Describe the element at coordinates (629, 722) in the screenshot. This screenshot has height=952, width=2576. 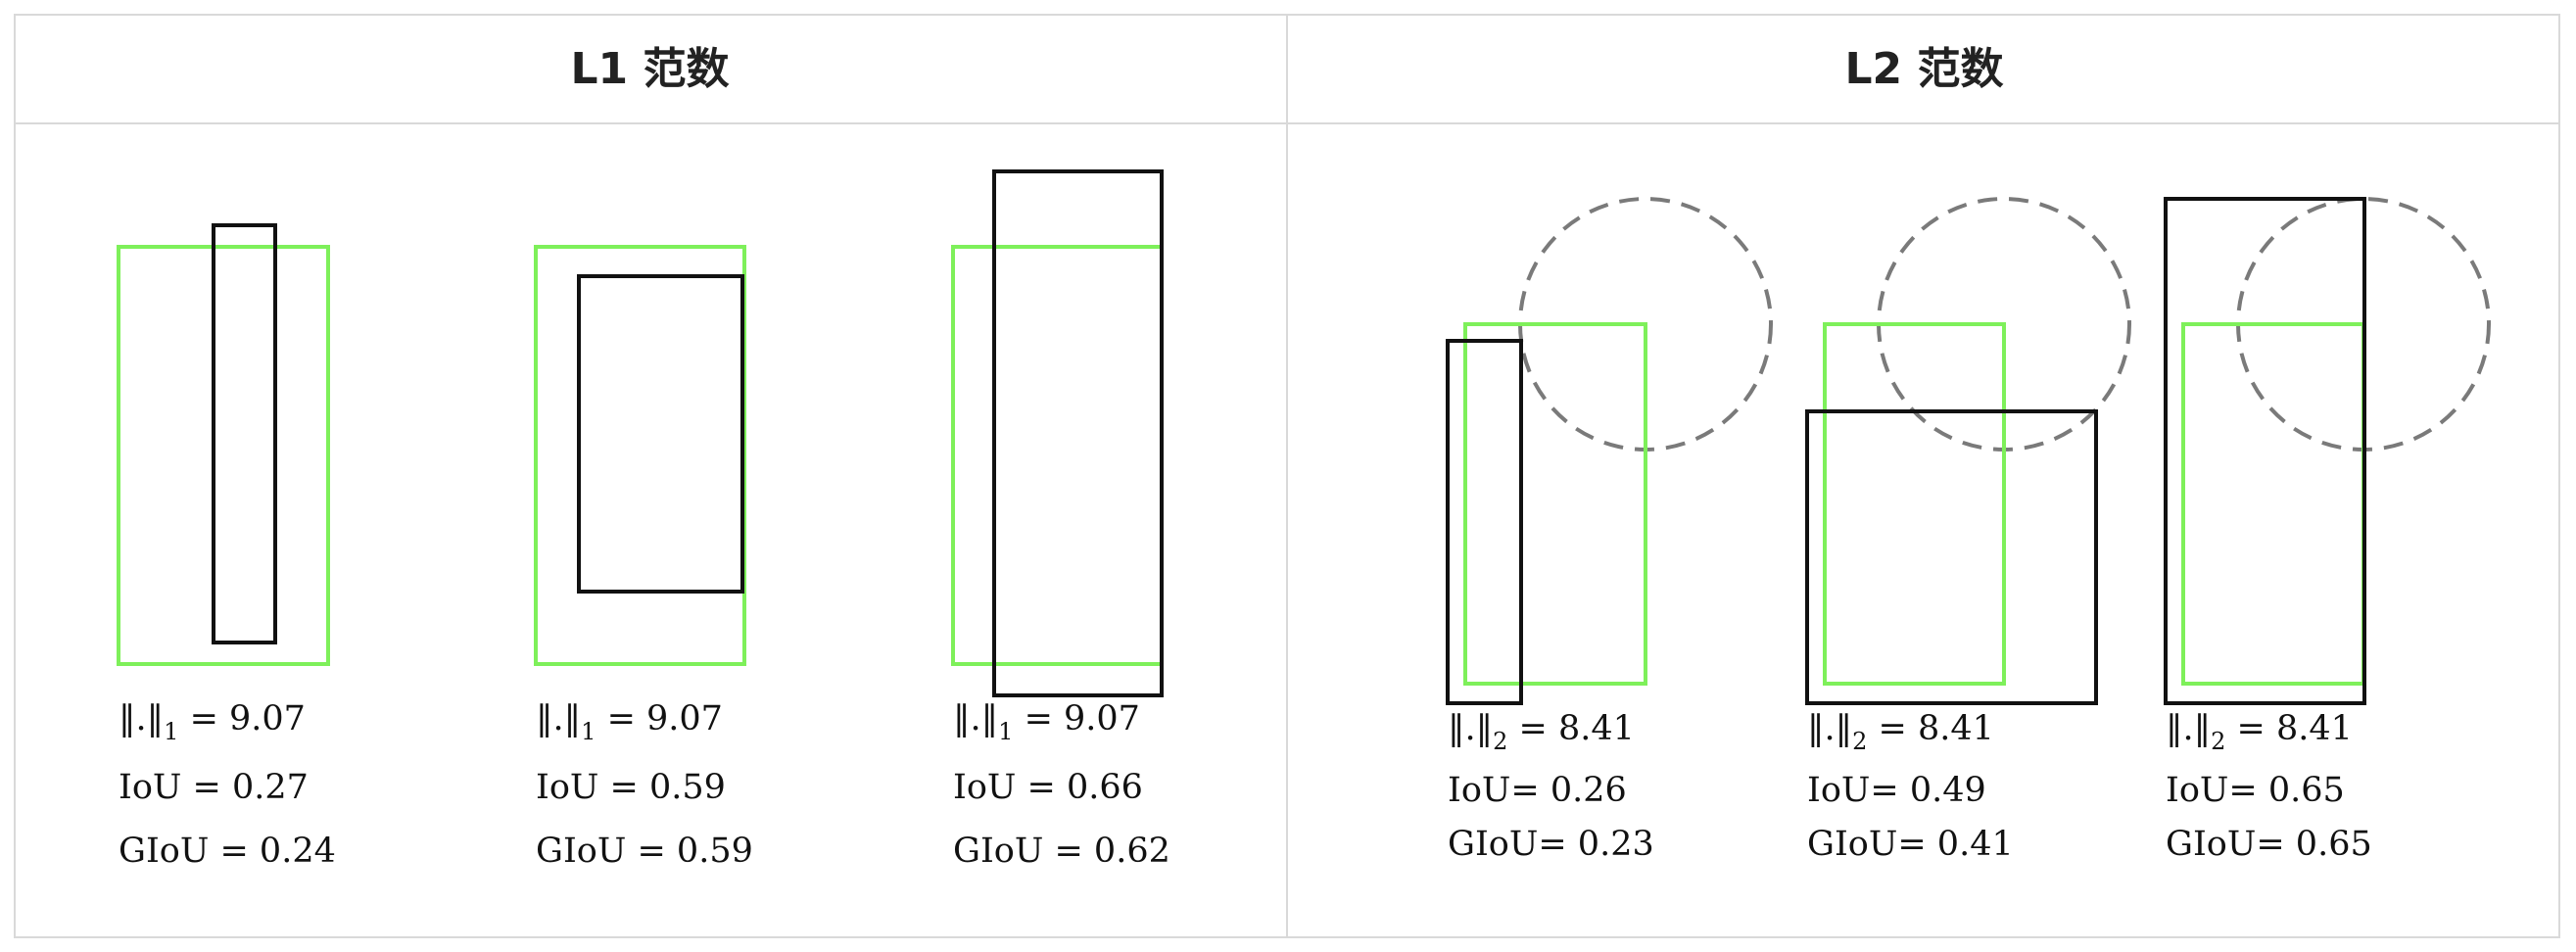
I see `l1-case-2-norm: ‖.‖1 = 9.07` at that location.